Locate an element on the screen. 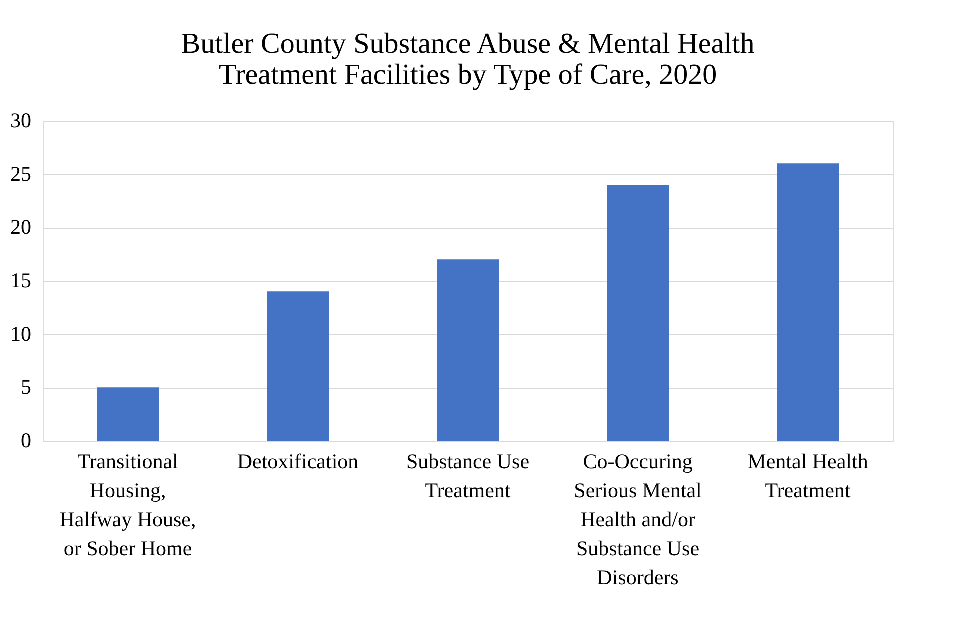  x-tick-label: Transitional Housing, Halfway House, or Sober Home is located at coordinates (128, 505).